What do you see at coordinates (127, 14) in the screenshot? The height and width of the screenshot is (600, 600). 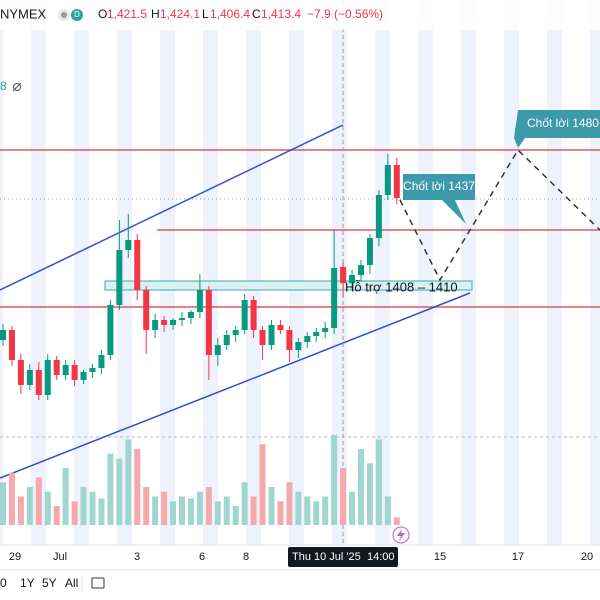 I see `ohlc-value: 1,421.5` at bounding box center [127, 14].